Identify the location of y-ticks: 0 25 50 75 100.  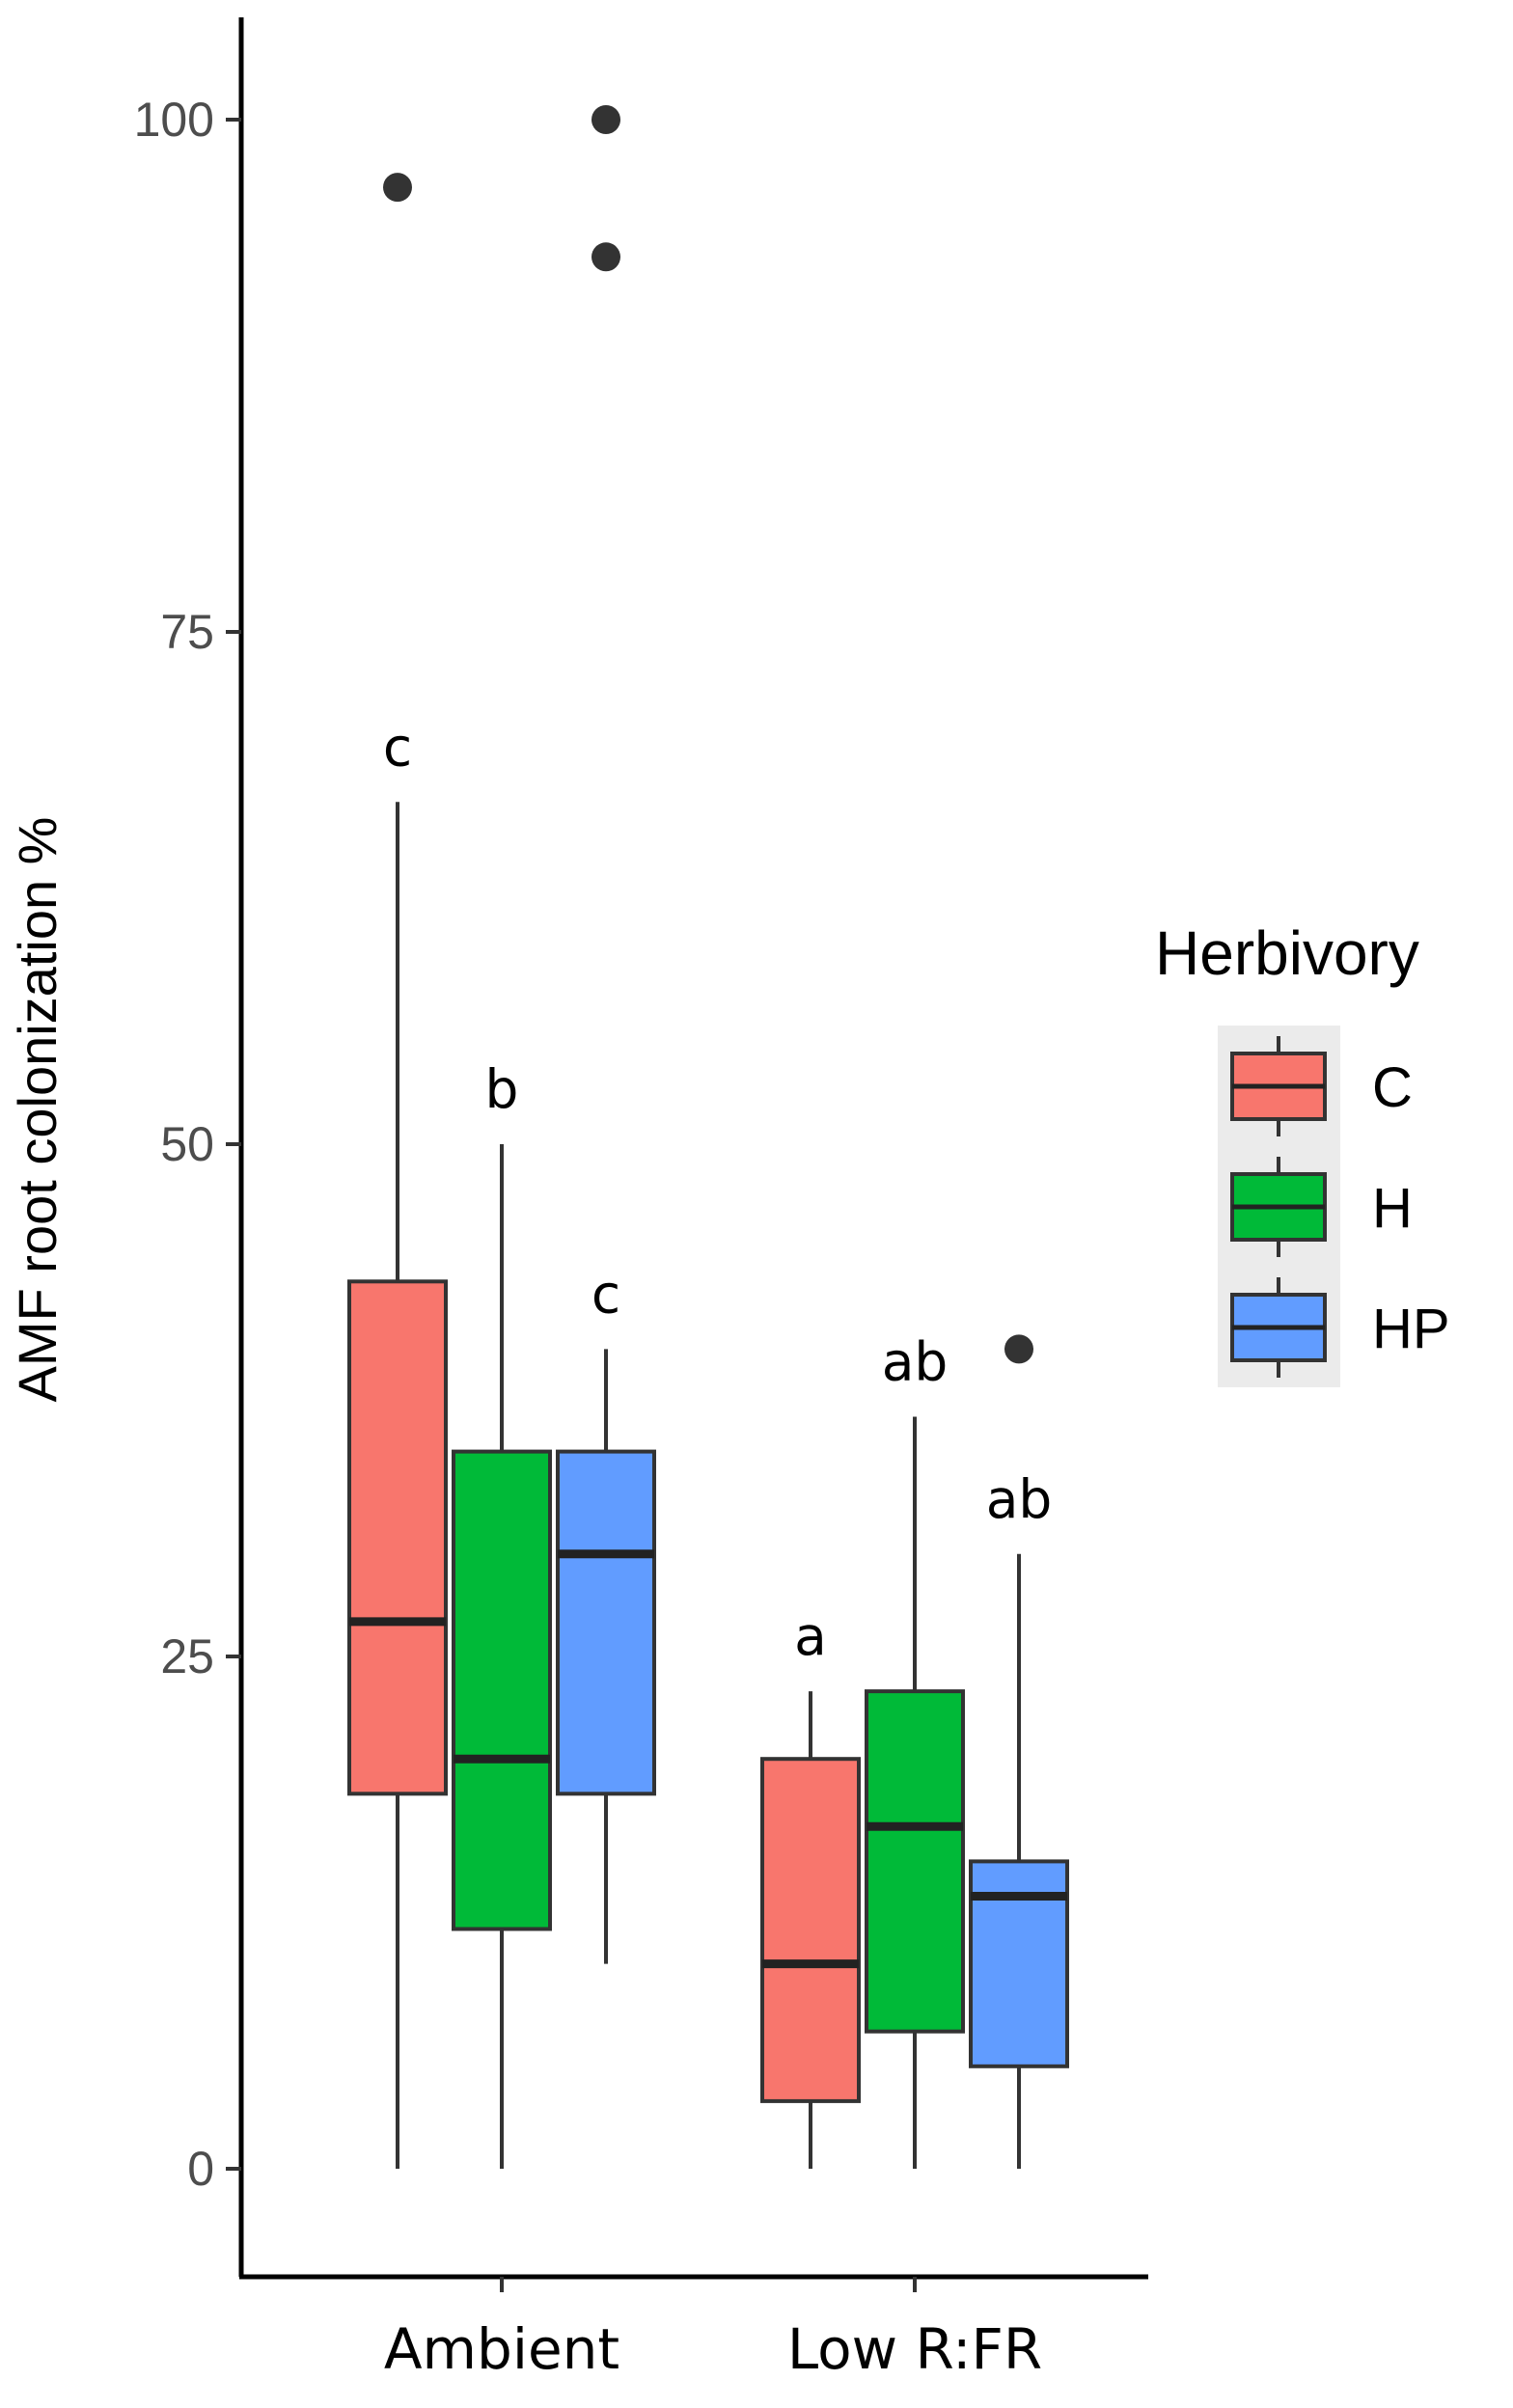
(187, 1144).